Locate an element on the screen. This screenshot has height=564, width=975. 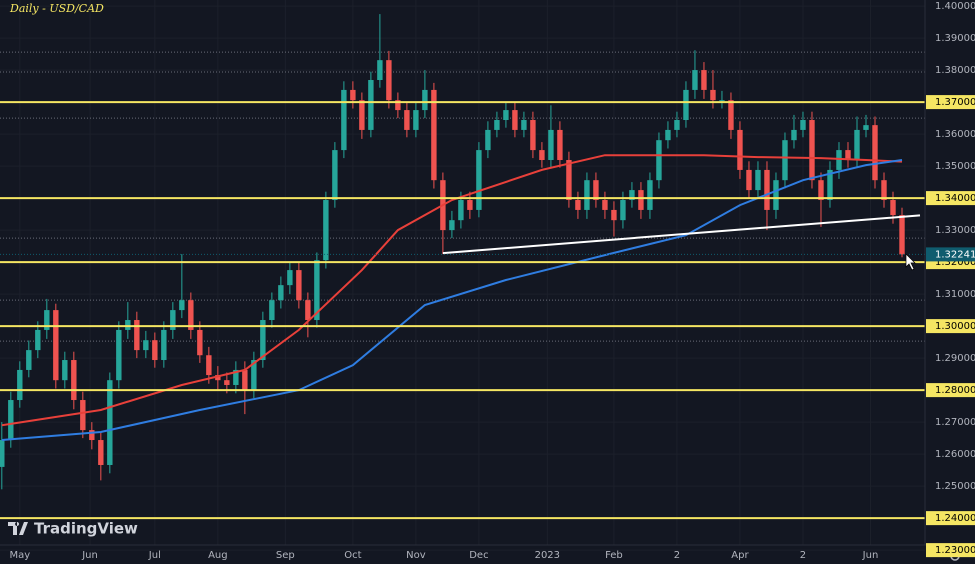
chart-title: Daily - USD/CAD is located at coordinates (56, 8).